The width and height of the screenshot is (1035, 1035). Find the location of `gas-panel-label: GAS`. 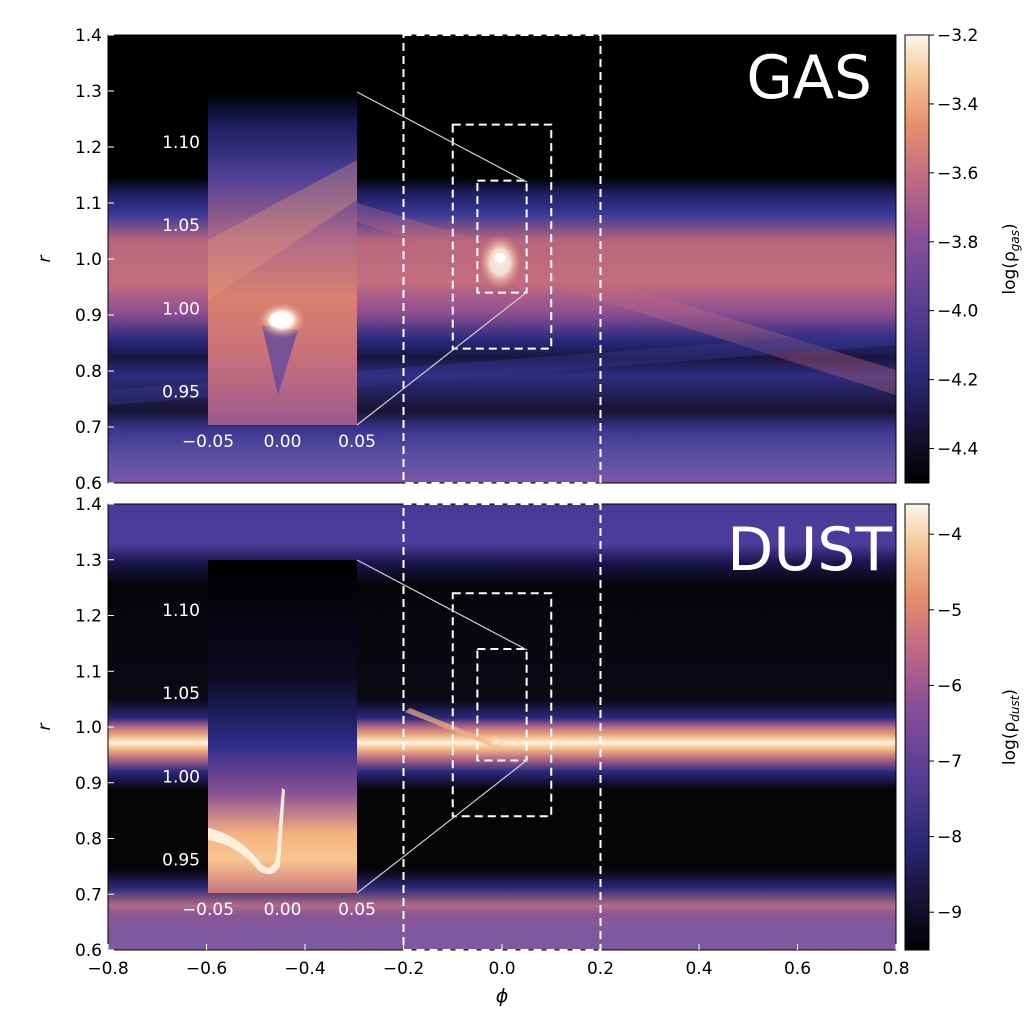

gas-panel-label: GAS is located at coordinates (809, 78).